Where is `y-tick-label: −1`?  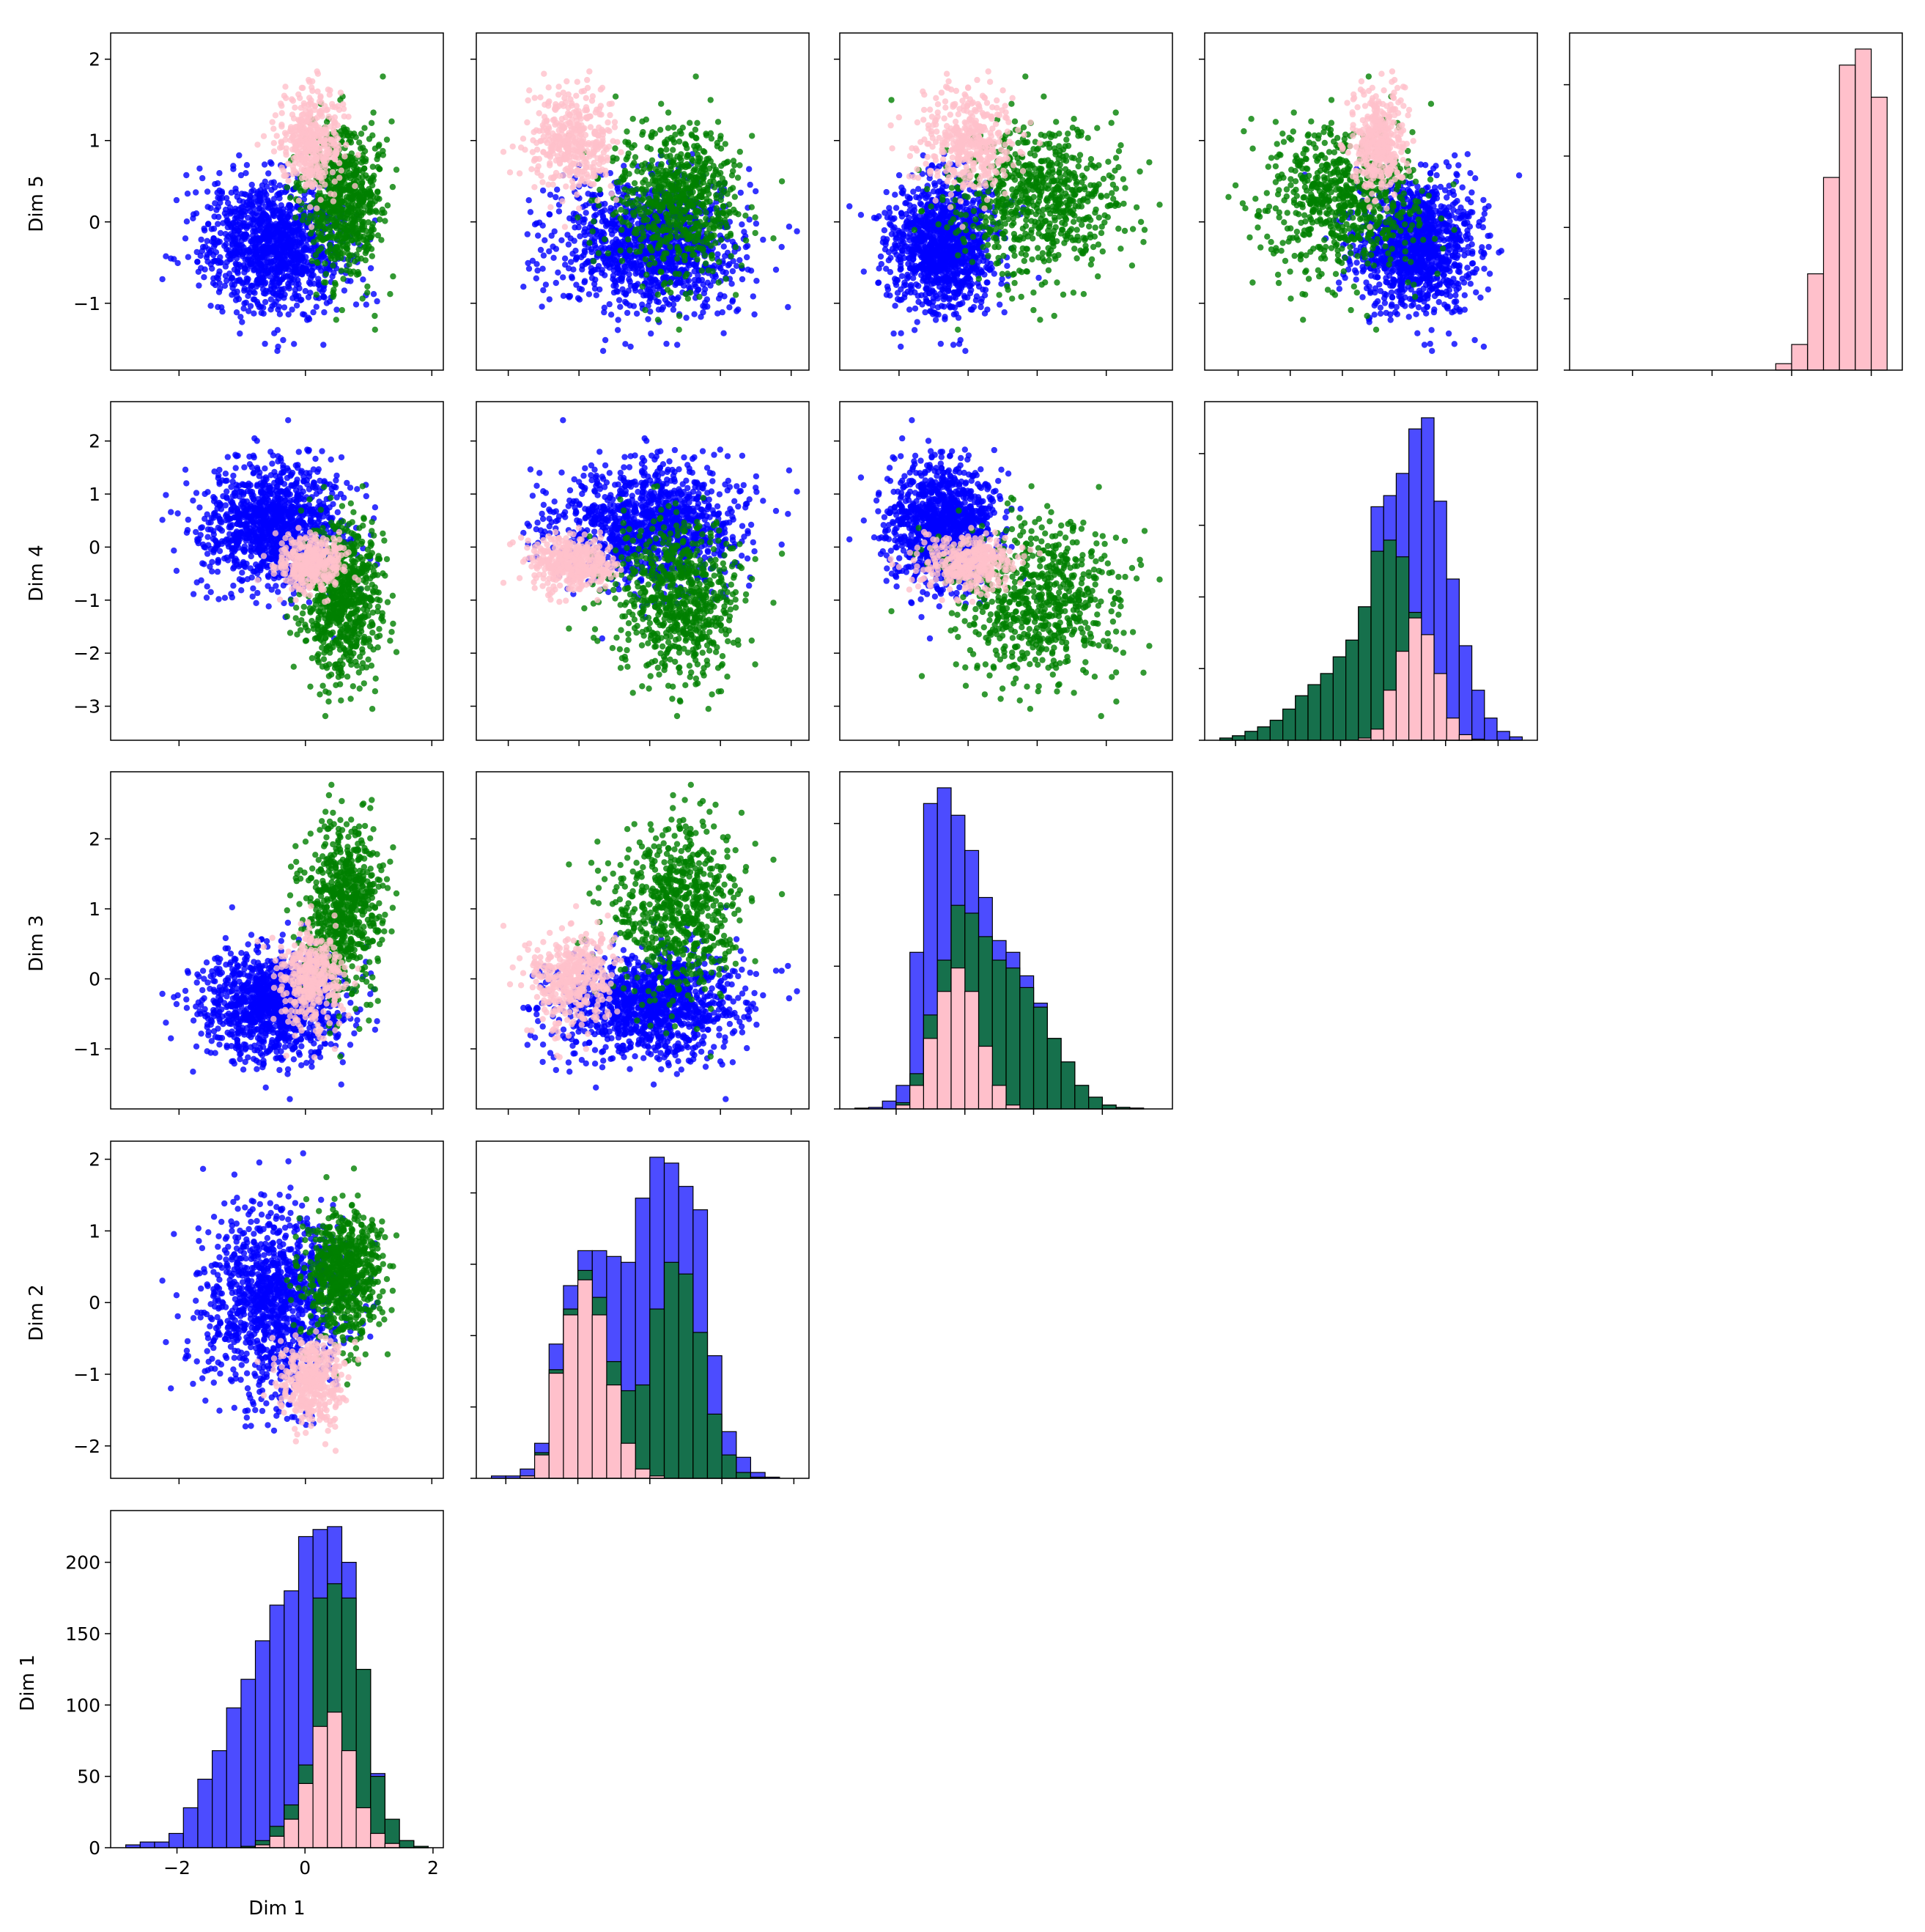 y-tick-label: −1 is located at coordinates (86, 1374).